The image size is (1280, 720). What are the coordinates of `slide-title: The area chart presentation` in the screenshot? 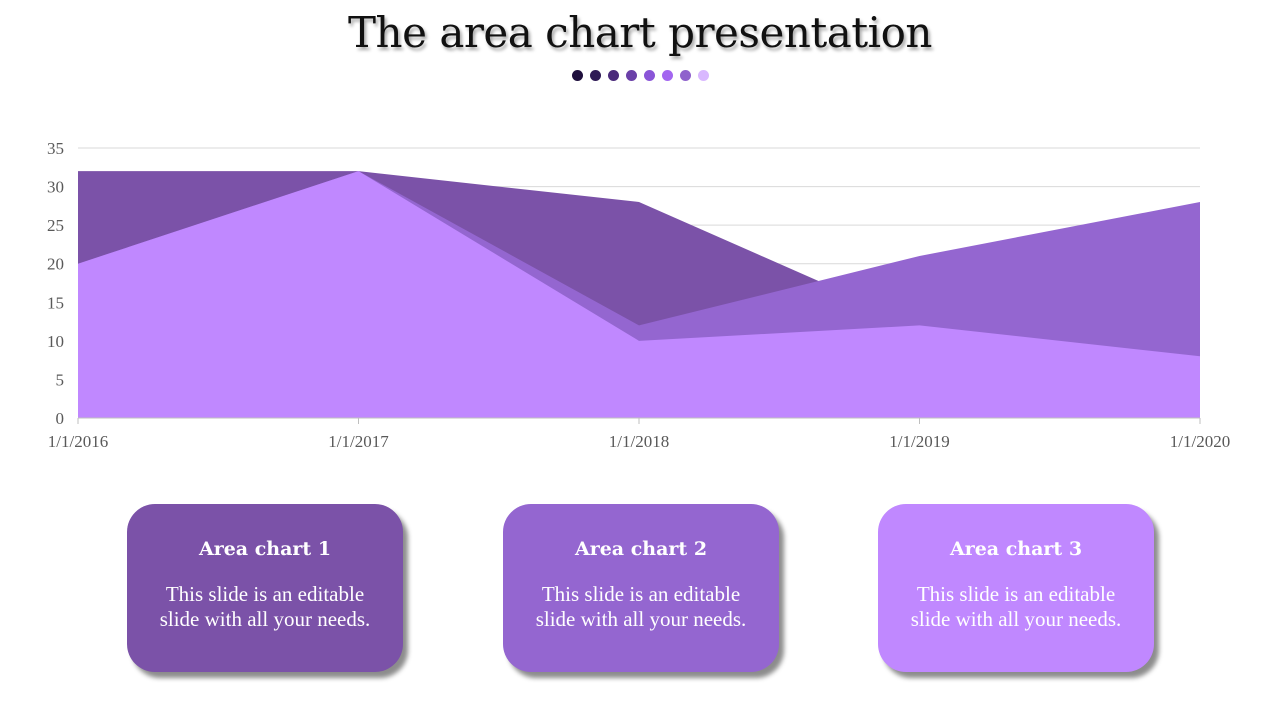 It's located at (640, 32).